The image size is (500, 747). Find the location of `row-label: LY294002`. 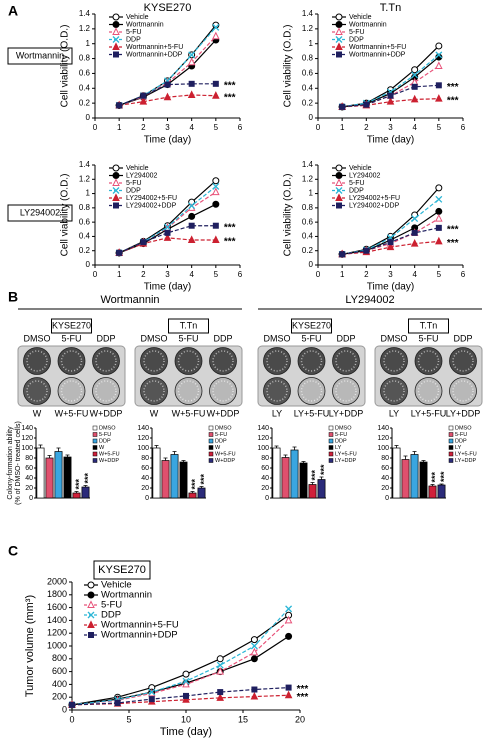

row-label: LY294002 is located at coordinates (40, 212).